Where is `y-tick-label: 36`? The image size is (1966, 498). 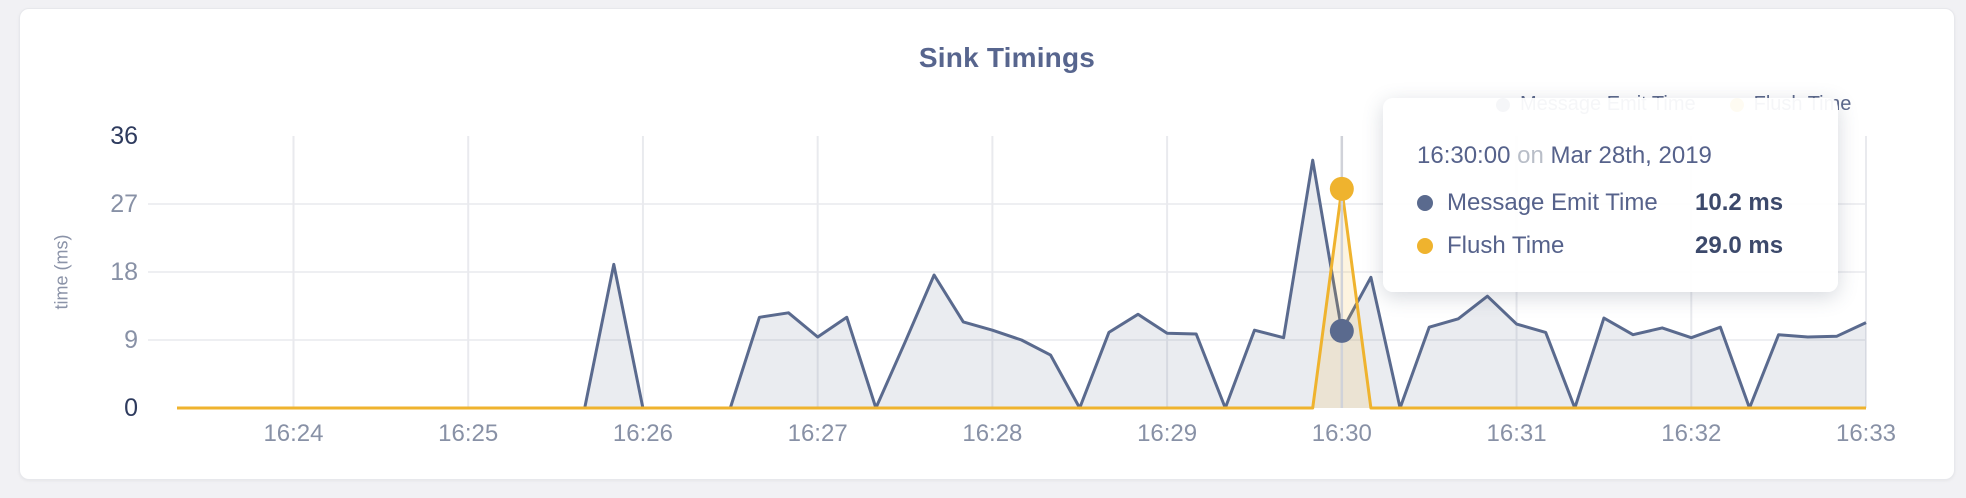
y-tick-label: 36 is located at coordinates (124, 136).